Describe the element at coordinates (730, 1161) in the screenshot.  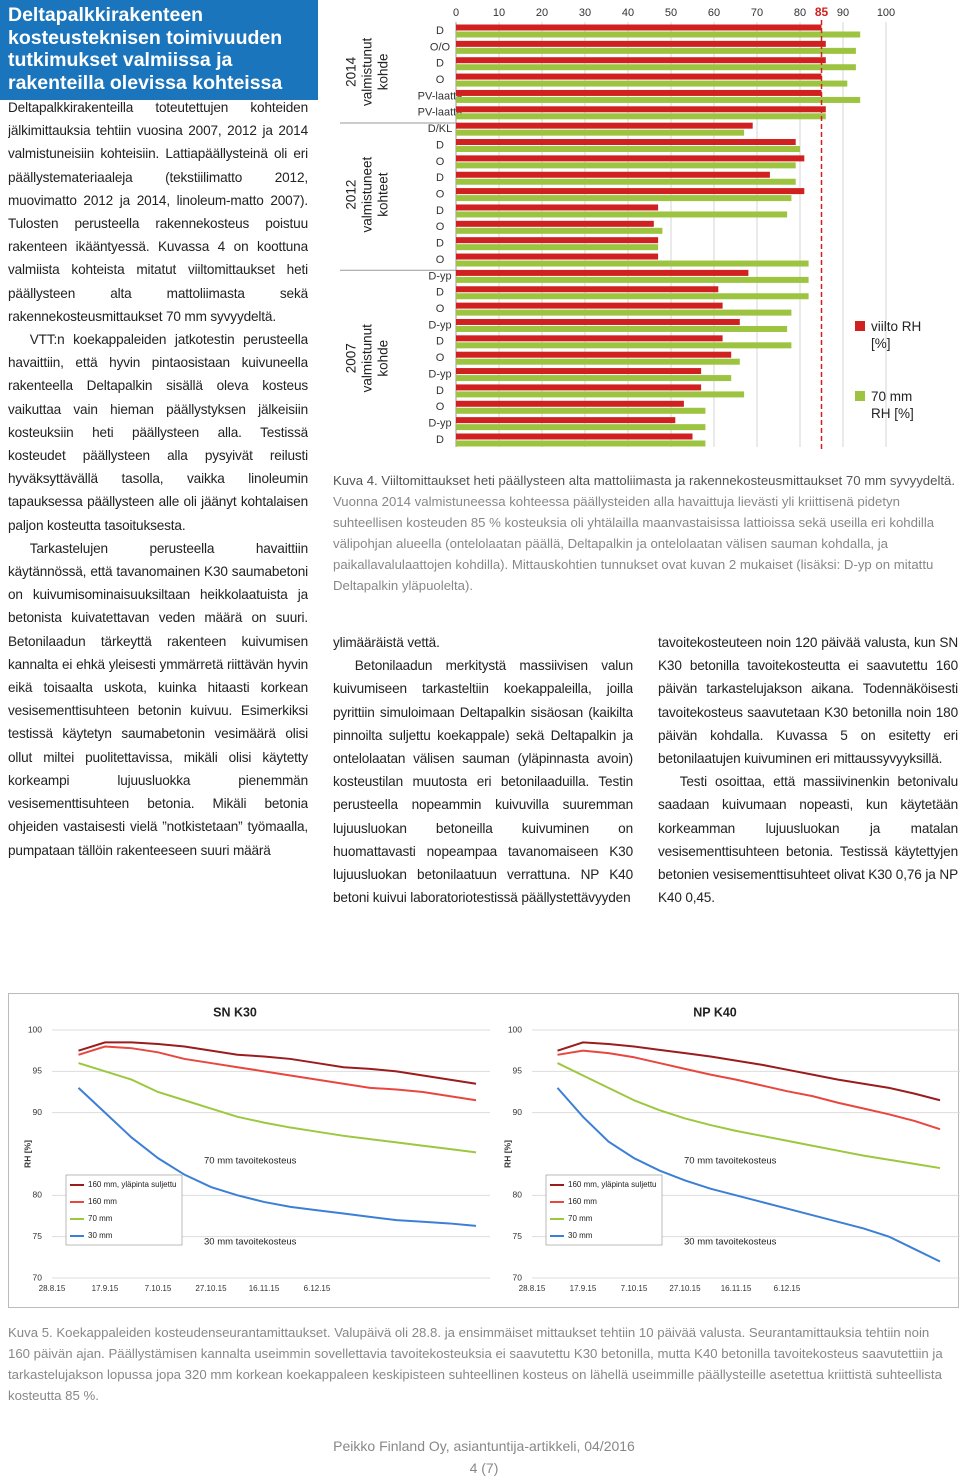
I see `annotation: 70 mm tavoitekosteus` at that location.